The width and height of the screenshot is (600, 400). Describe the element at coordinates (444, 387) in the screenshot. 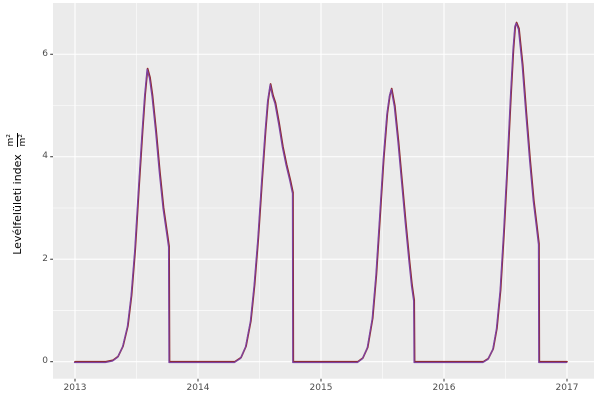

I see `x-tick-label-2016: 2016` at that location.